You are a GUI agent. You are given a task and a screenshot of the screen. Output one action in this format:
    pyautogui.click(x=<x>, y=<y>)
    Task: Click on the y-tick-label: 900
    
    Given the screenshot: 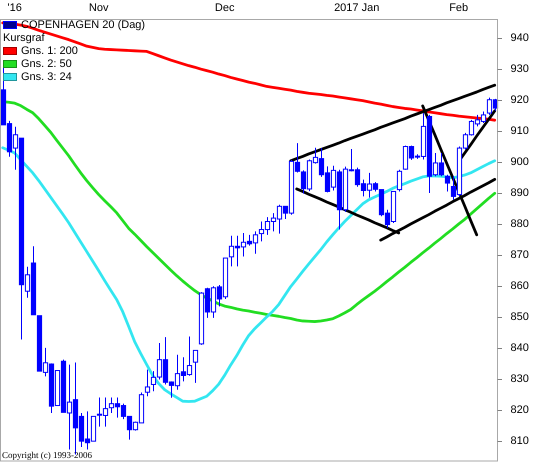 What is the action you would take?
    pyautogui.click(x=519, y=162)
    